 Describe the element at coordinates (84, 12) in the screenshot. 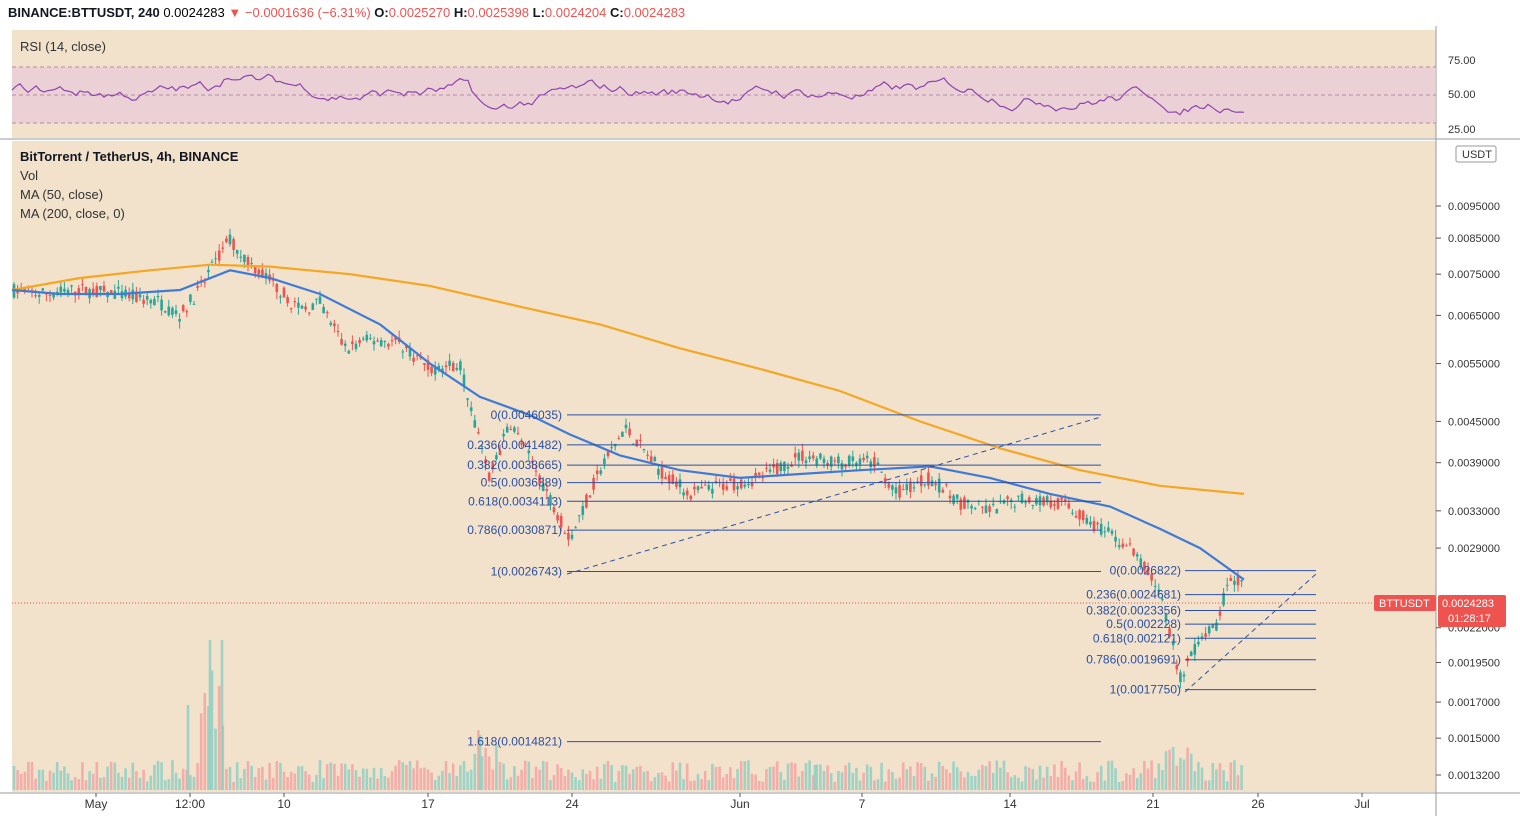

I see `symbol-label: BINANCE:BTTUSDT, 240` at that location.